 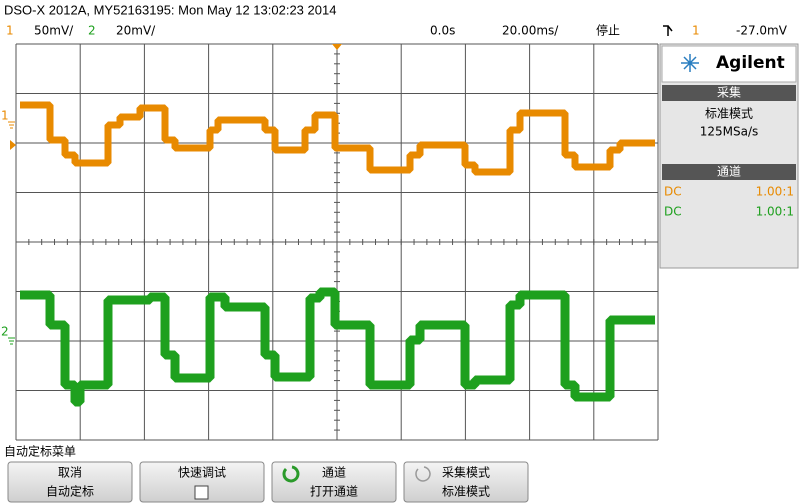 What do you see at coordinates (608, 30) in the screenshot?
I see `run-state: 停止` at bounding box center [608, 30].